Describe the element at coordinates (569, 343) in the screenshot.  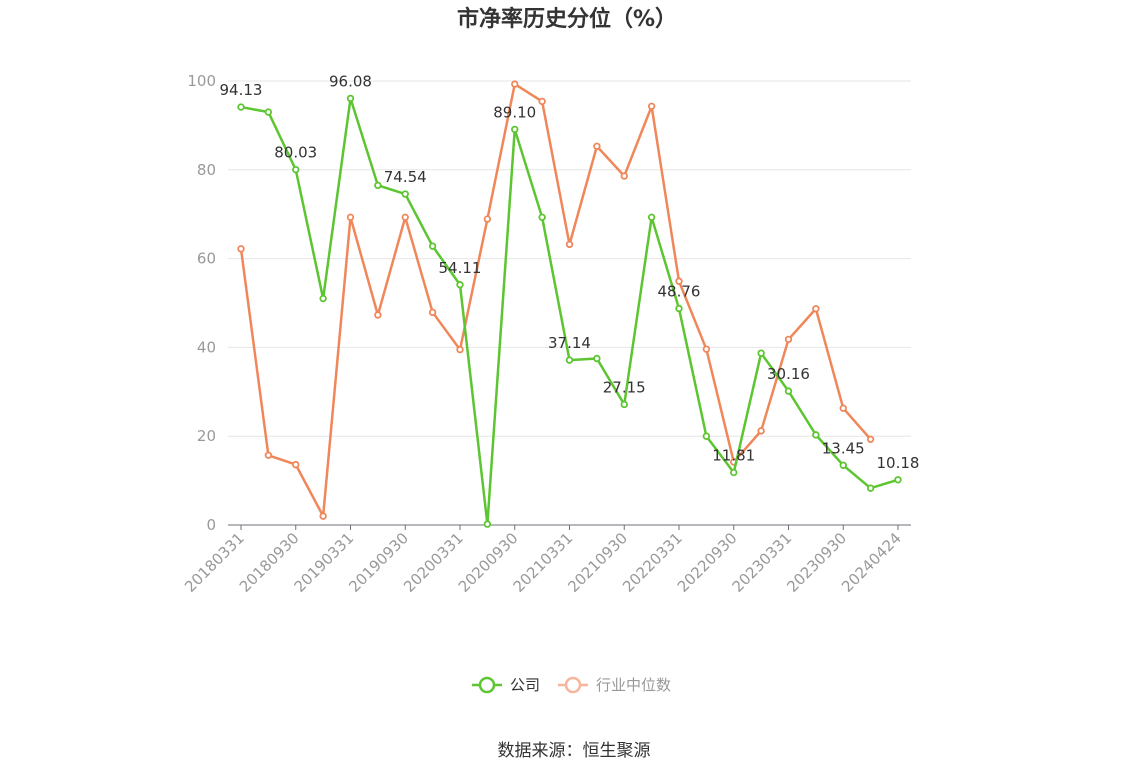
I see `data-label: 37.14` at that location.